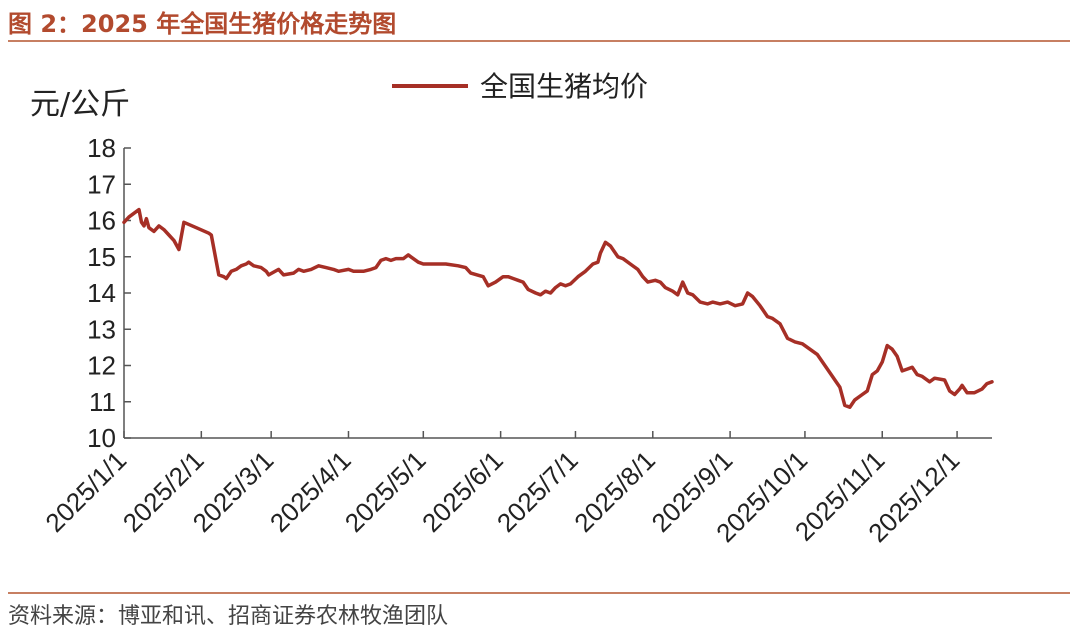 The width and height of the screenshot is (1080, 632). I want to click on x-tick-label: 2025/5/1, so click(385, 491).